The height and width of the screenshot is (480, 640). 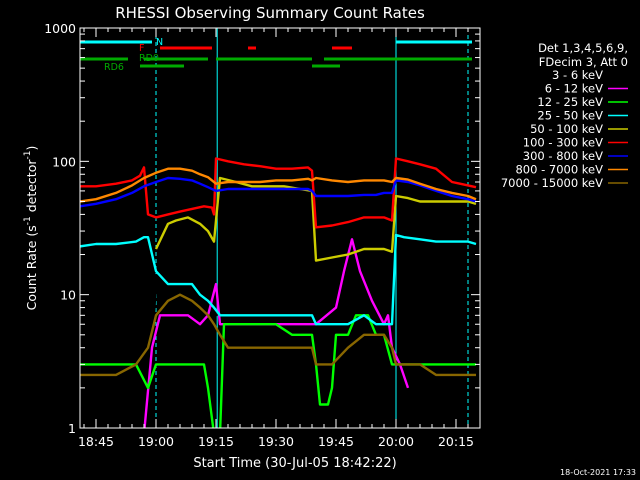 What do you see at coordinates (570, 102) in the screenshot?
I see `legend-label-2: 12 - 25 keV` at bounding box center [570, 102].